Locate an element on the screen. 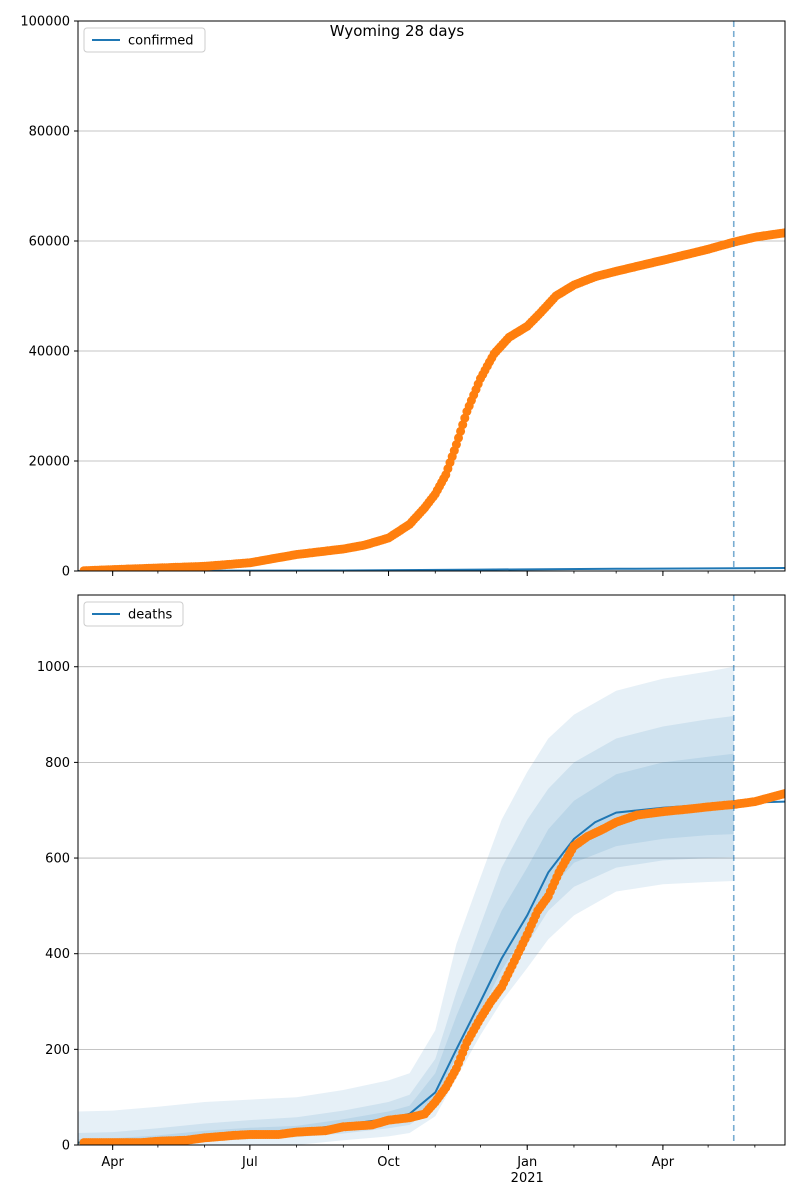 Image resolution: width=800 pixels, height=1200 pixels. deaths-legend-box is located at coordinates (133, 614).